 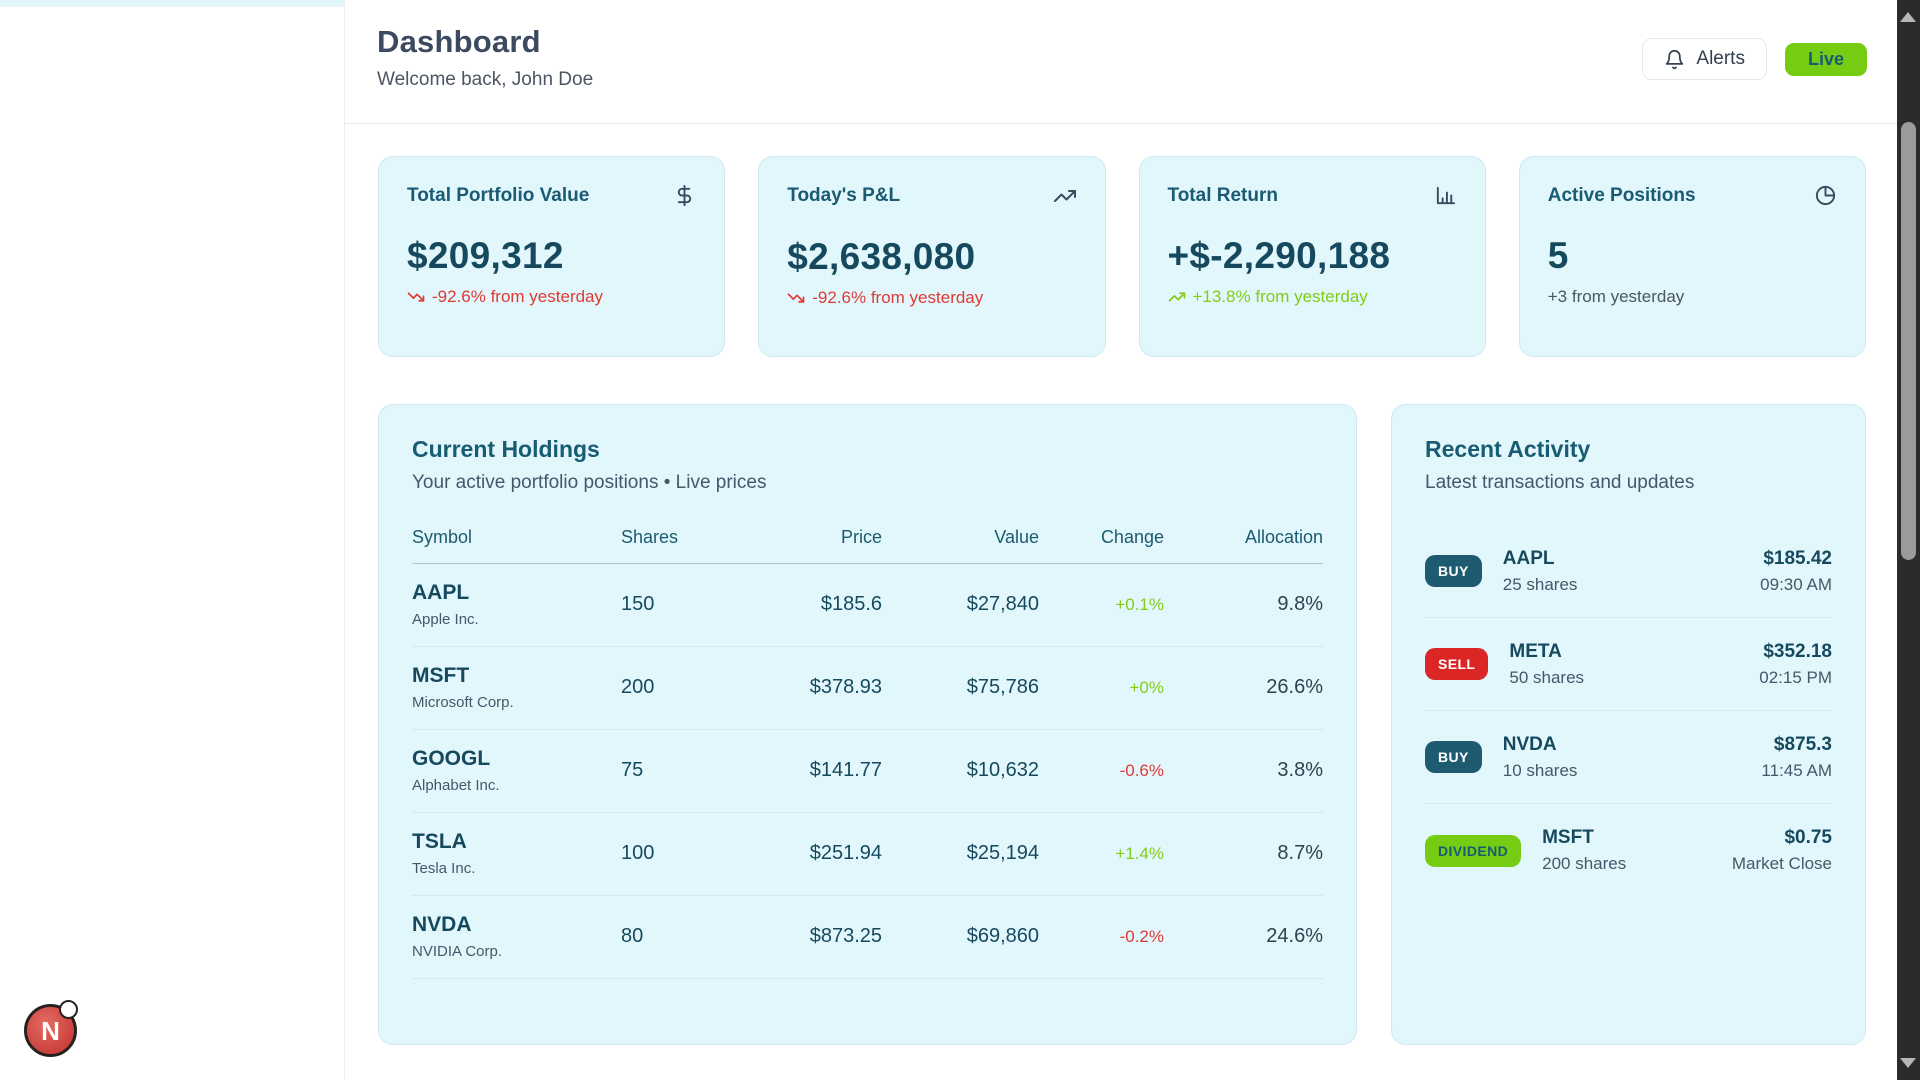 I want to click on activity-time: 11:45 AM, so click(x=1796, y=770).